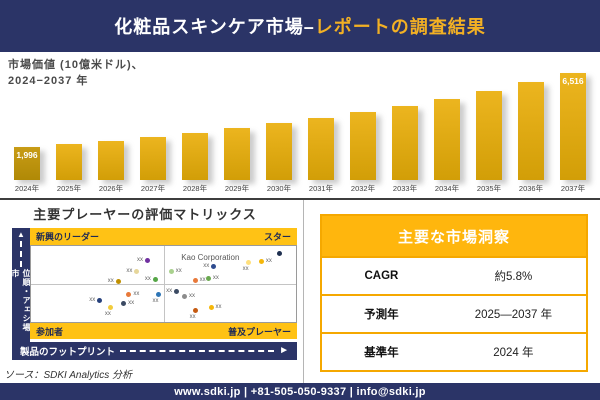  I want to click on bar-column: 2032年, so click(363, 125).